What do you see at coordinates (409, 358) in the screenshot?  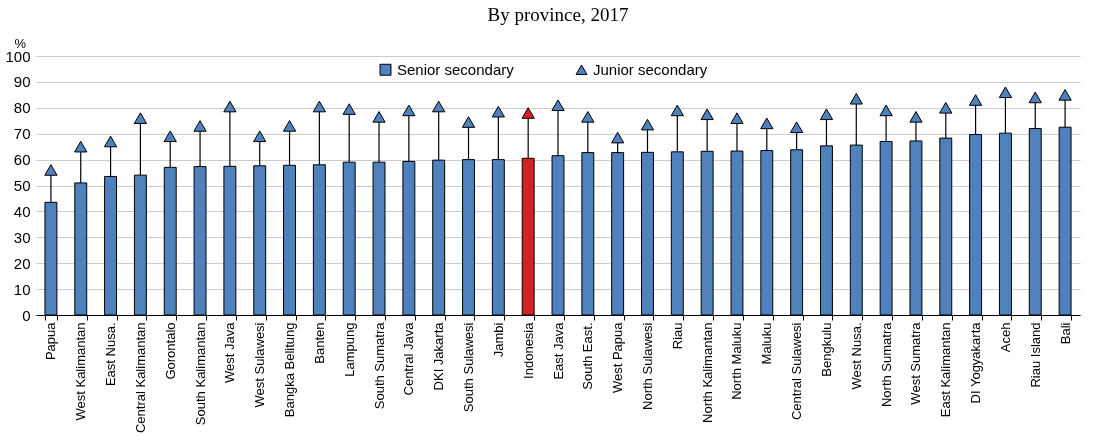 I see `x-tick-label: Central Java` at bounding box center [409, 358].